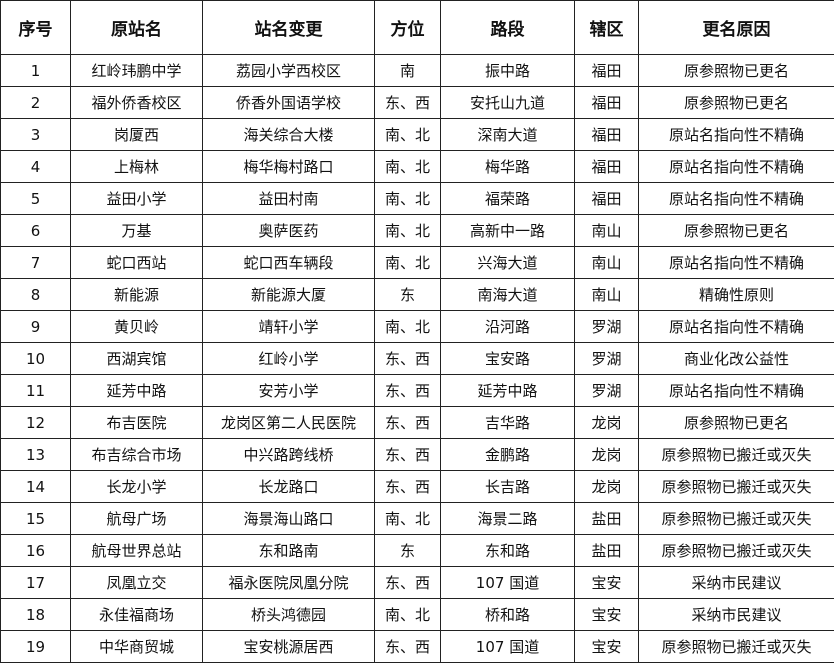 This screenshot has height=663, width=834. What do you see at coordinates (736, 230) in the screenshot?
I see `cell-reason: 原参照物已更名` at bounding box center [736, 230].